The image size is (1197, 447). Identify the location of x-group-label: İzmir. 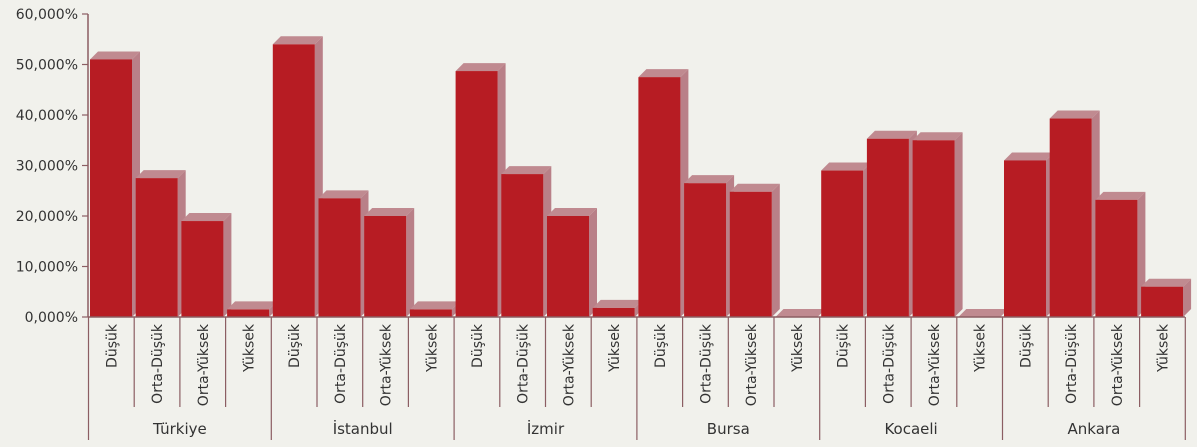
(546, 428).